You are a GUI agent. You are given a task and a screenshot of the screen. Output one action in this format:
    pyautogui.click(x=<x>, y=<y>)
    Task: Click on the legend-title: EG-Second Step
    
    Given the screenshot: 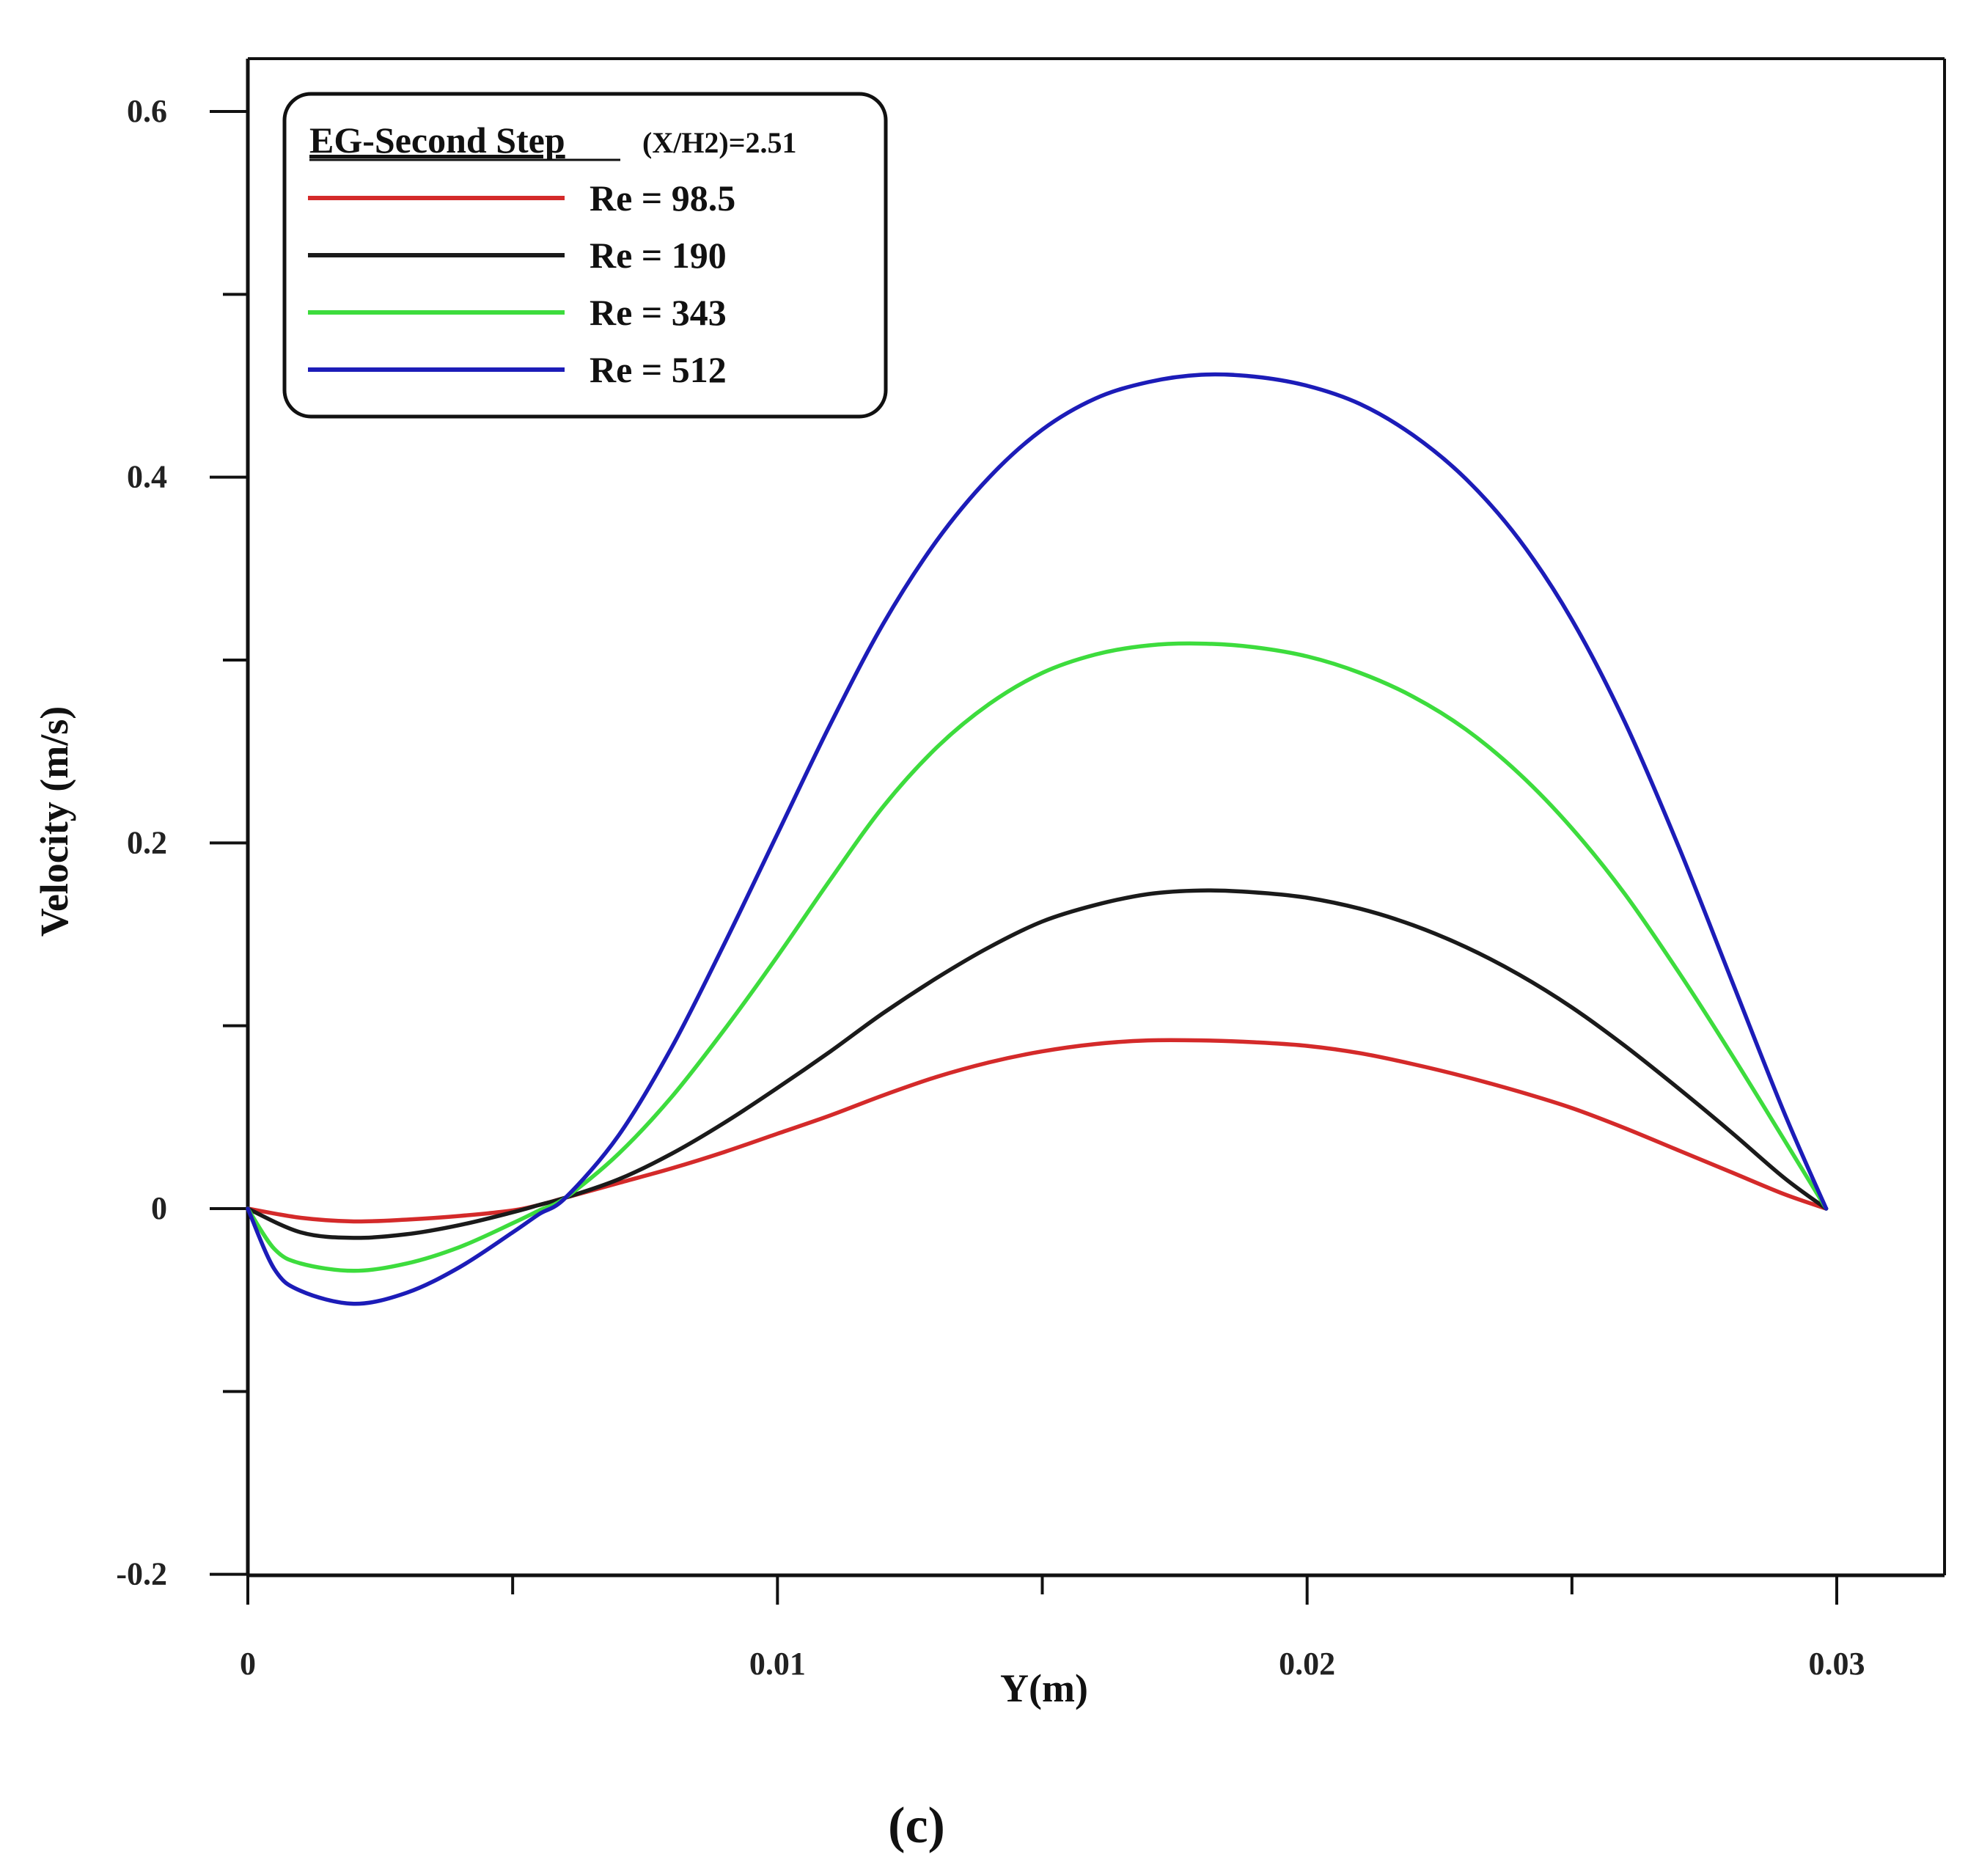 What is the action you would take?
    pyautogui.click(x=437, y=140)
    